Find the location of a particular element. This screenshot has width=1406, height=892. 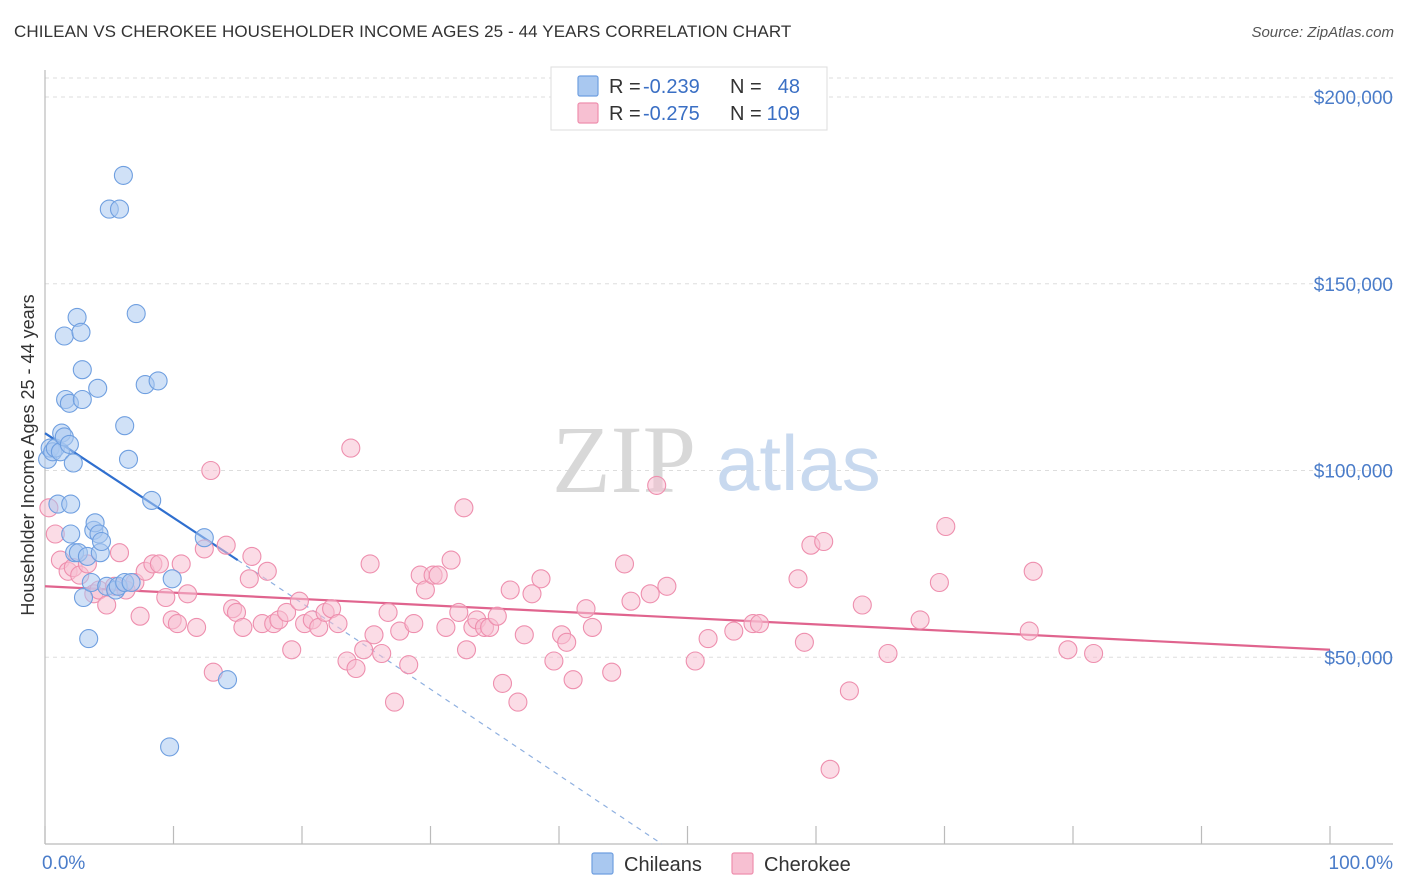

y-tick-label-2: $150,000 is located at coordinates (1353, 285).